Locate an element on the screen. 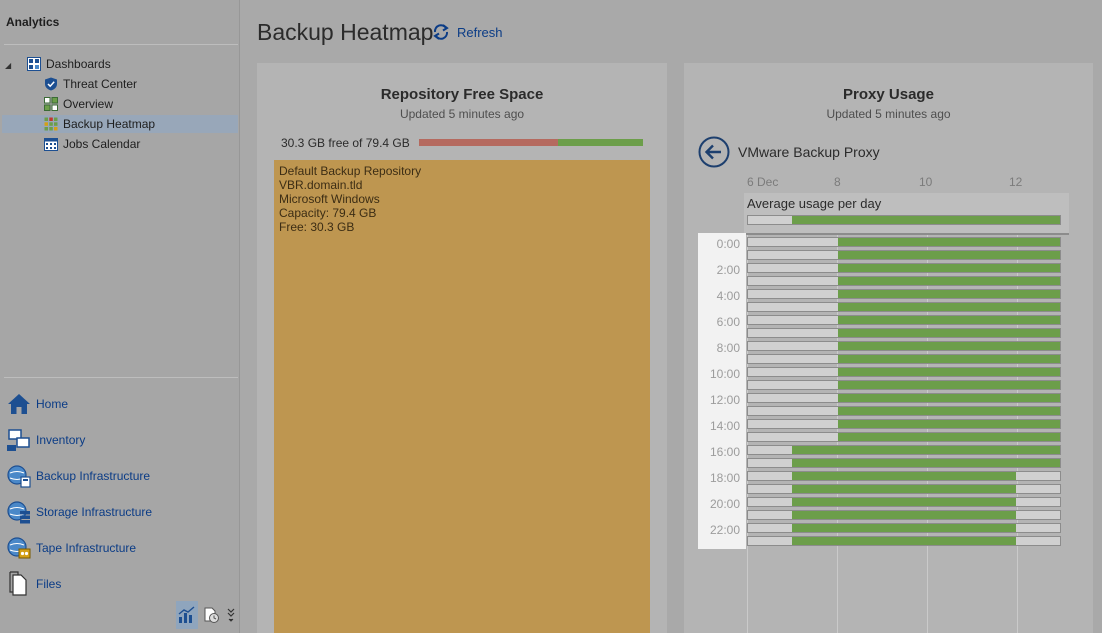 This screenshot has width=1102, height=633. repository-capacity: Capacity: 79.4 GB is located at coordinates (328, 213).